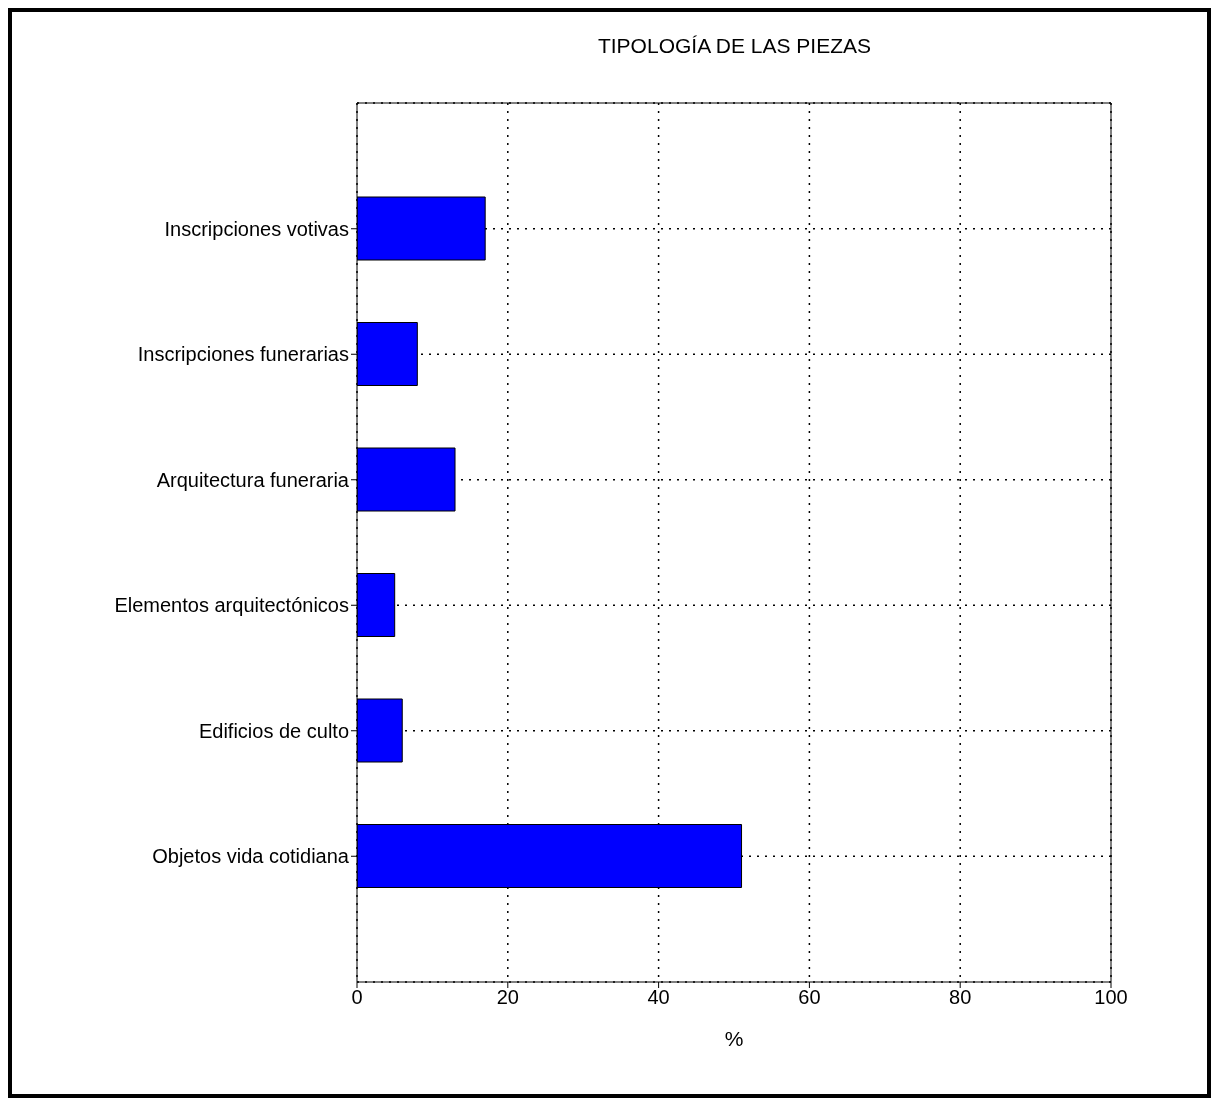  What do you see at coordinates (253, 479) in the screenshot?
I see `y-tick-label: Arquitectura funeraria` at bounding box center [253, 479].